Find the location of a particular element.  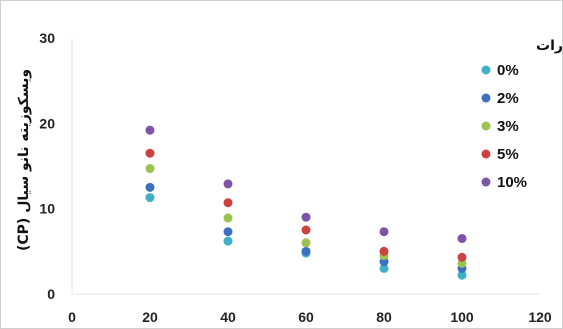

y-tick-label: 10 is located at coordinates (47, 209).